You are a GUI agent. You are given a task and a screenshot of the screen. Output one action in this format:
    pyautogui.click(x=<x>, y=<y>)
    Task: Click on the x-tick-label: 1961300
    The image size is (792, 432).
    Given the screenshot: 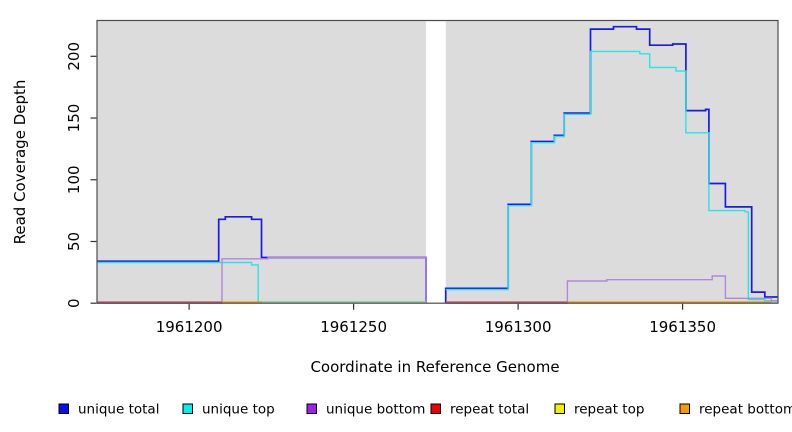 What is the action you would take?
    pyautogui.click(x=518, y=327)
    